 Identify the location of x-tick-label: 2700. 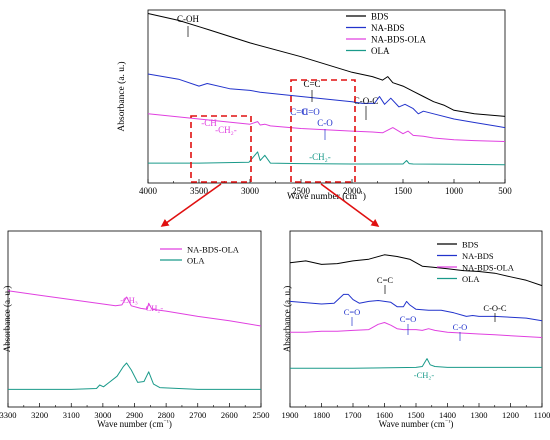
(197, 415).